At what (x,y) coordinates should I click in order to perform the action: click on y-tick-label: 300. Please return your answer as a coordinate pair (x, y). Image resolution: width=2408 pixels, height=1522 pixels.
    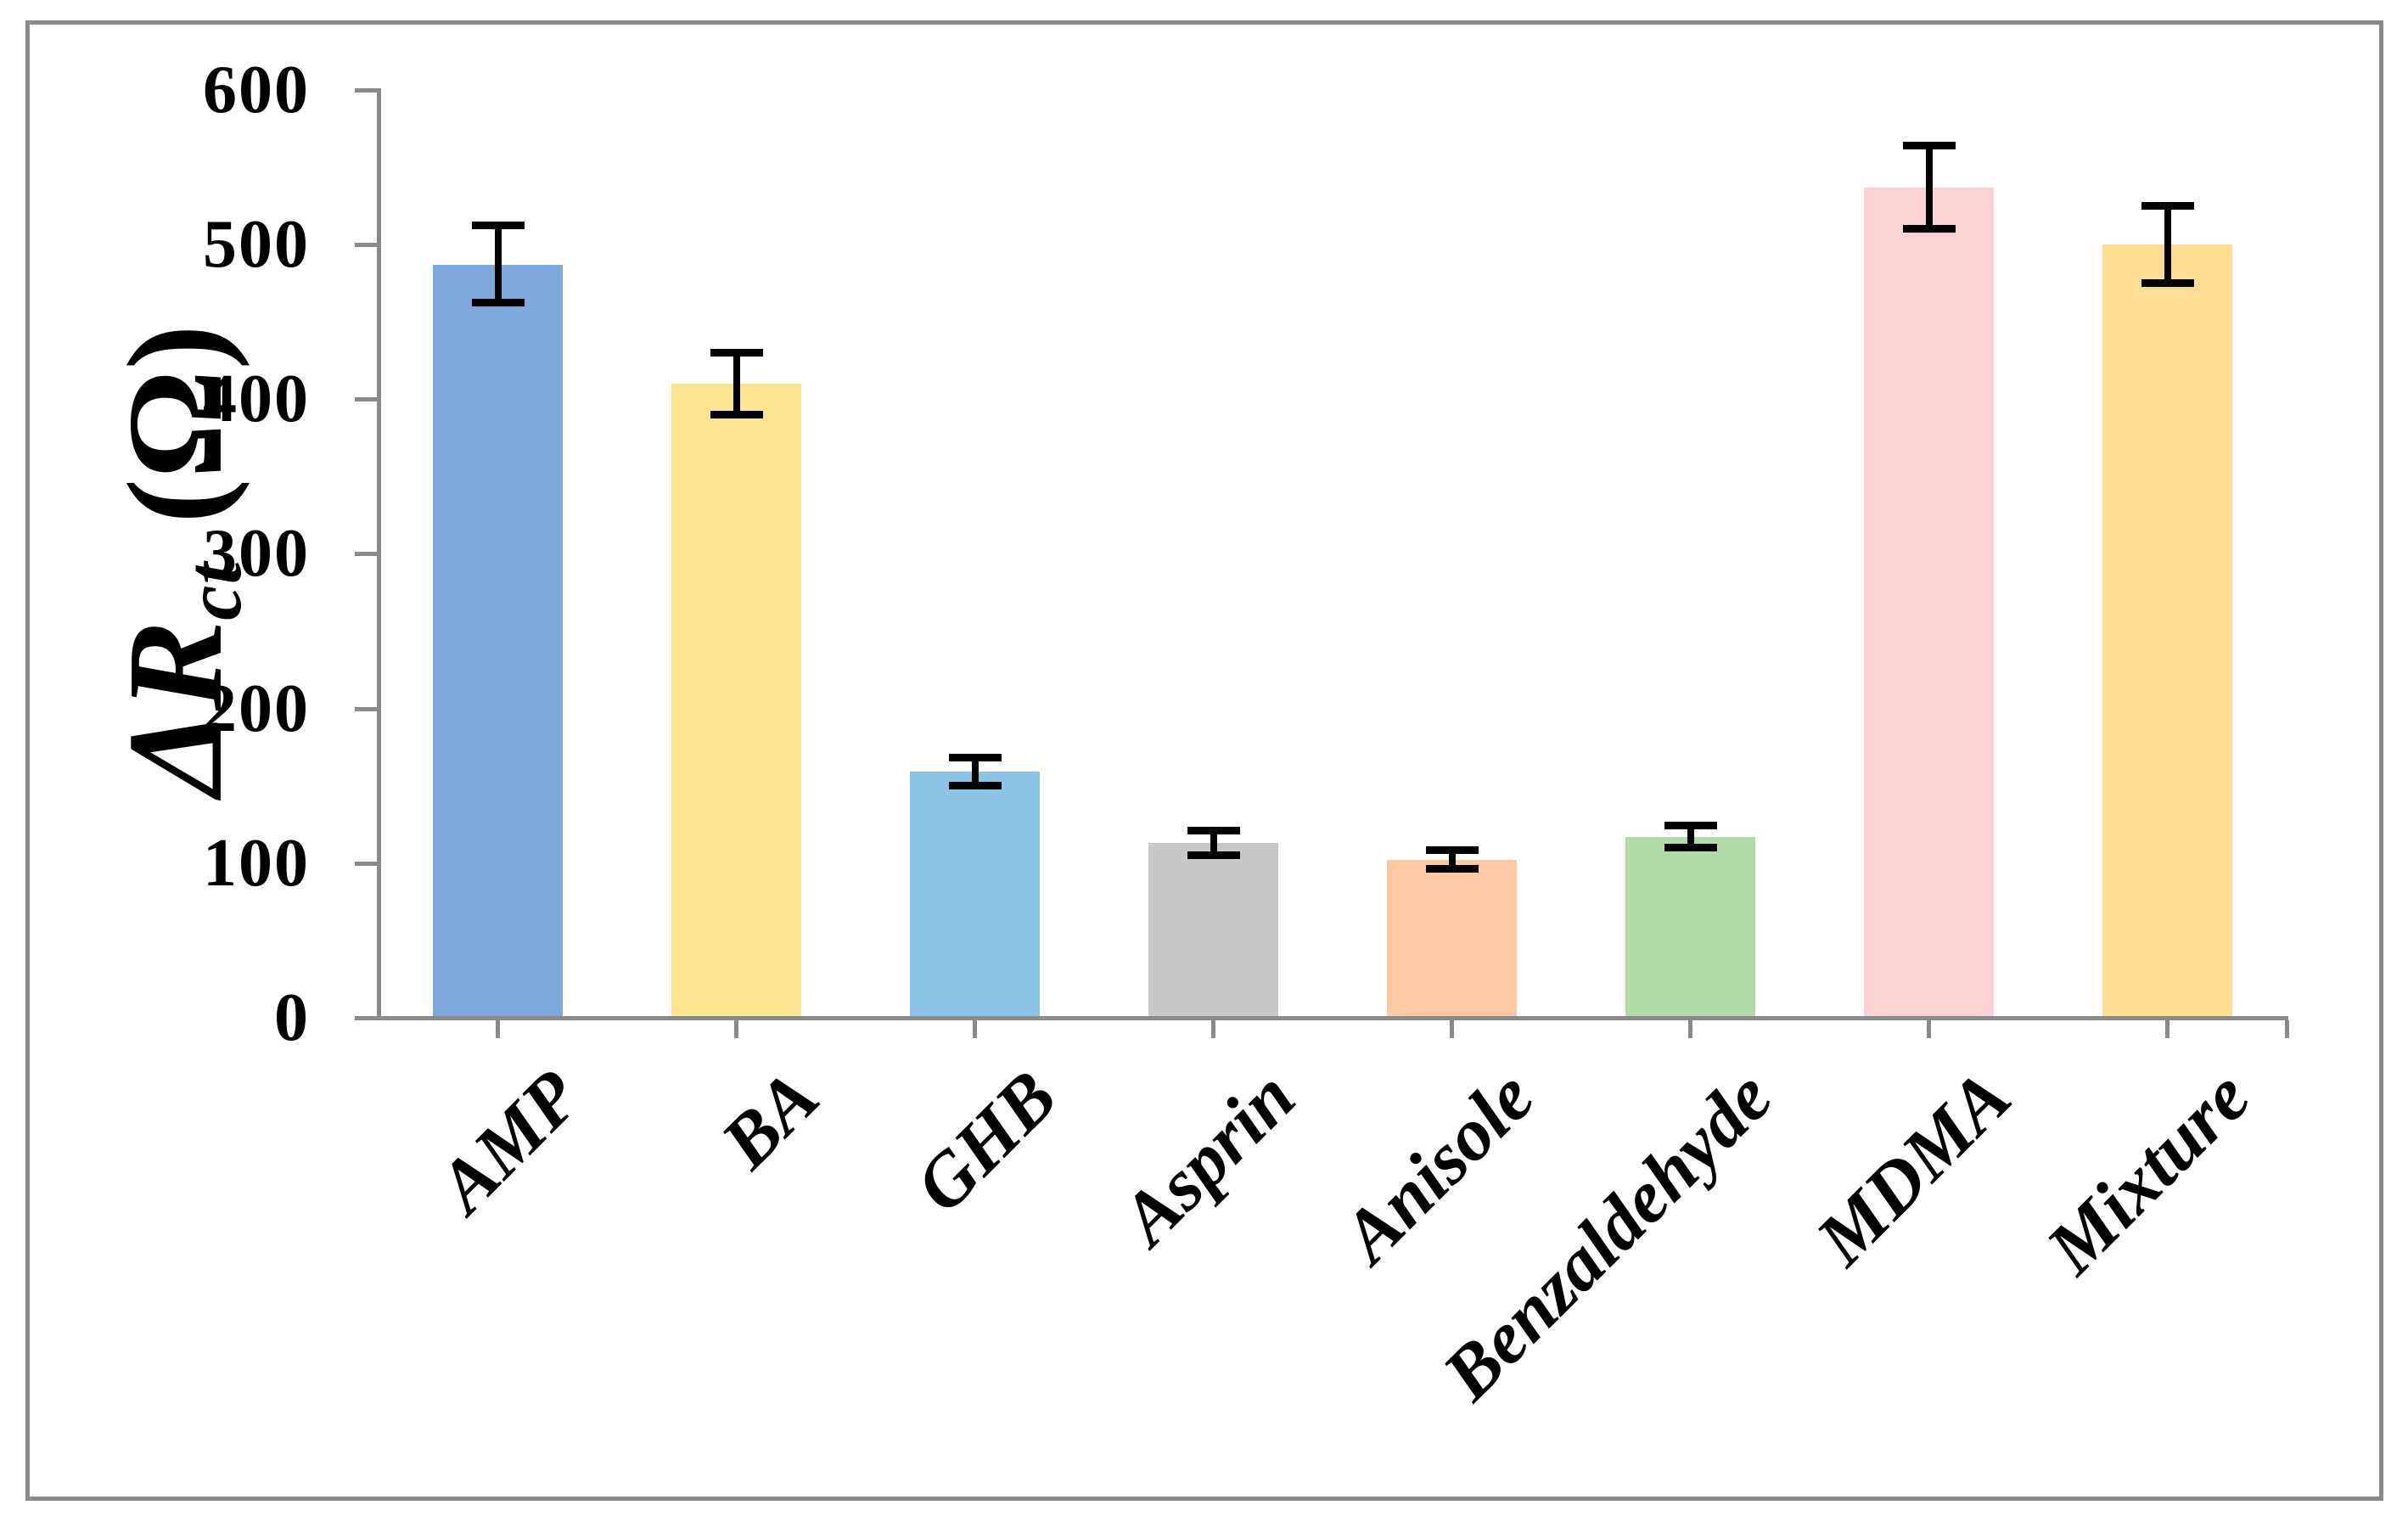
    Looking at the image, I should click on (256, 553).